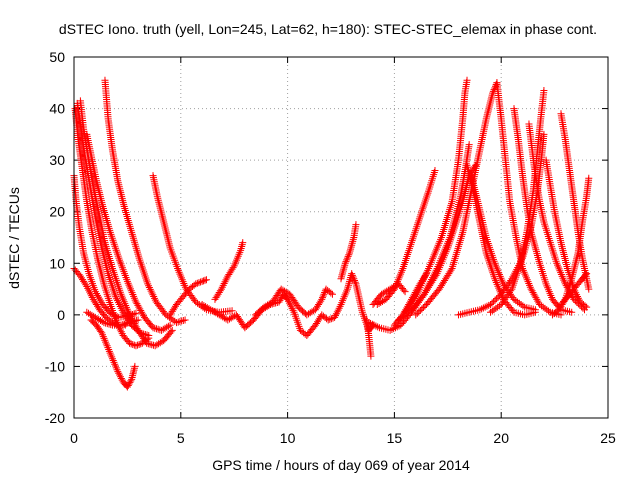  I want to click on x-tick-label: 0, so click(74, 438).